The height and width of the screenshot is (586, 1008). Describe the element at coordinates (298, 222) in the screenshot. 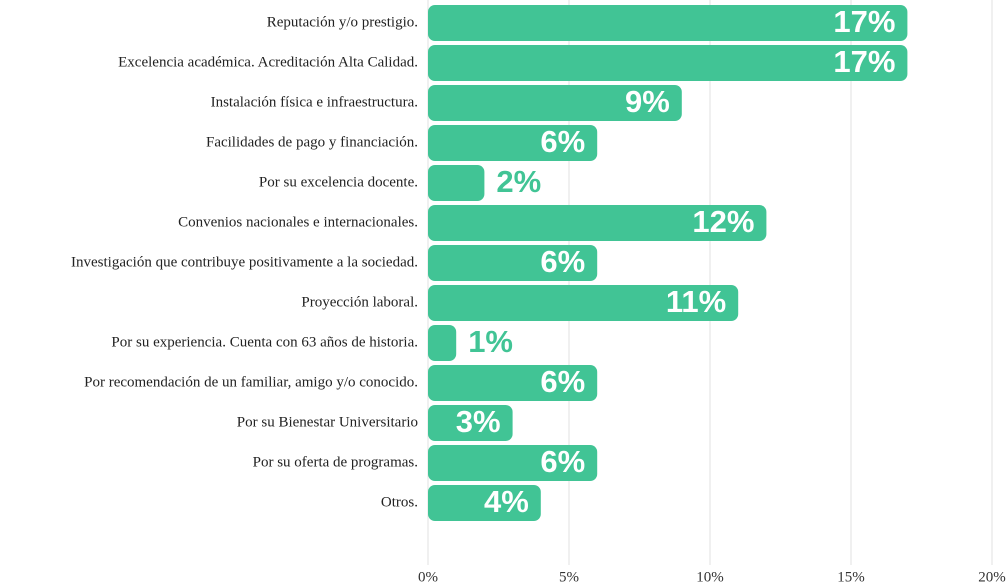

I see `y-tick-label: Convenios nacionales e internacionales.` at that location.